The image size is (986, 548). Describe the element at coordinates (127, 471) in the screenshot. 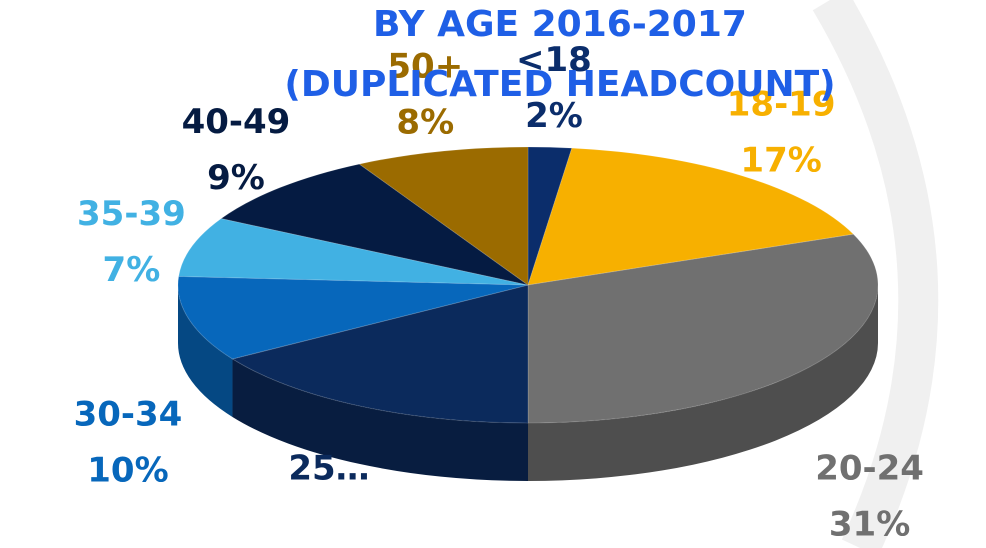

I see `value-label: 10%` at that location.